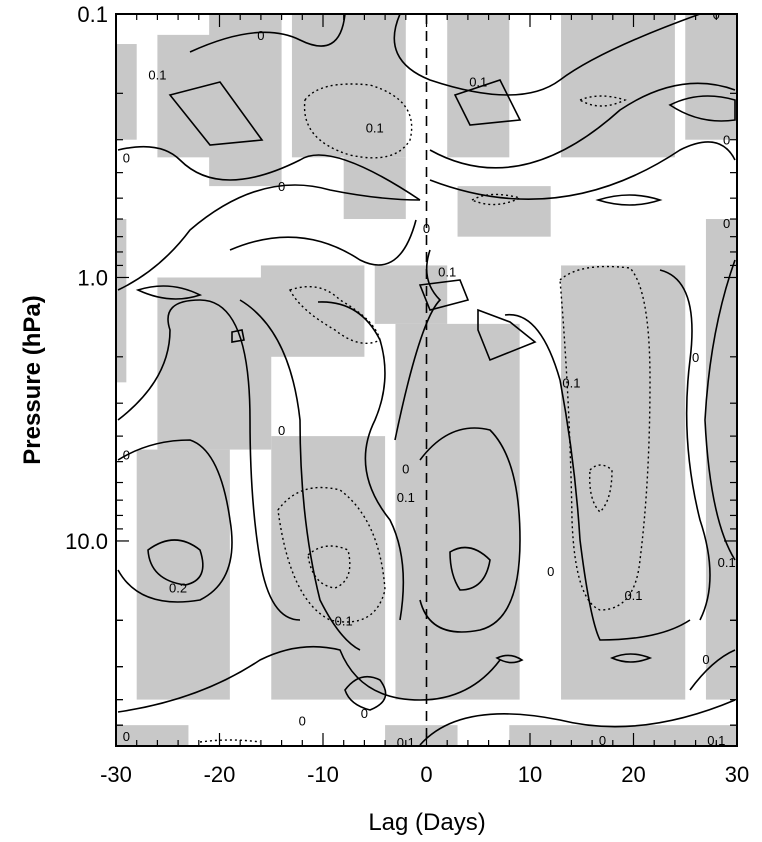 This screenshot has width=762, height=842. I want to click on x-tick-label: 0, so click(426, 774).